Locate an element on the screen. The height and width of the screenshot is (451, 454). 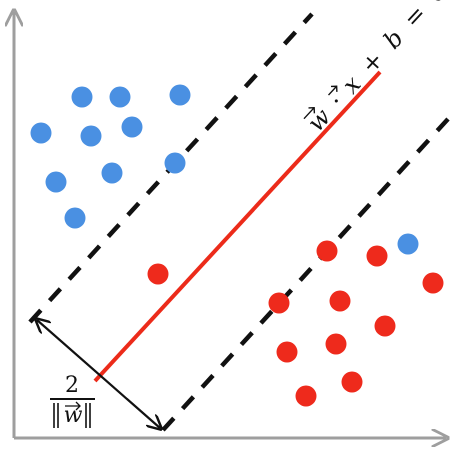
equation-equals: = is located at coordinates (415, 16).